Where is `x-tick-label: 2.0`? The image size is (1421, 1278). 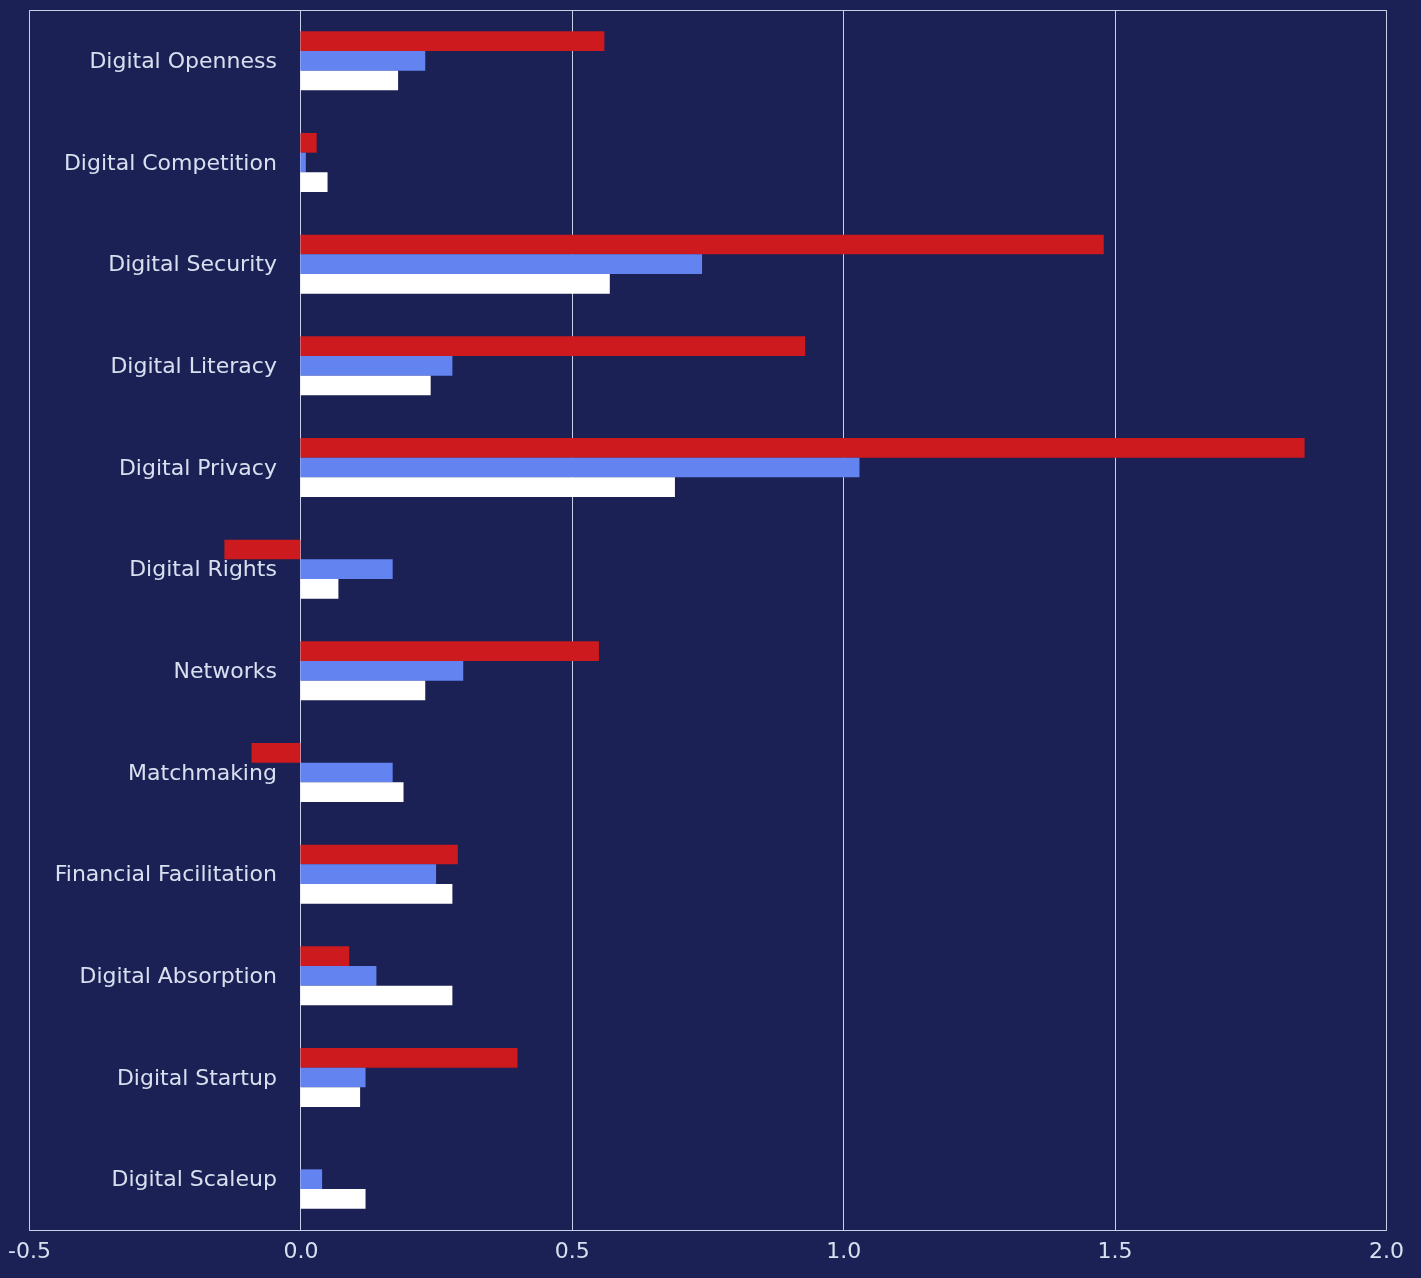
x-tick-label: 2.0 is located at coordinates (1386, 1250).